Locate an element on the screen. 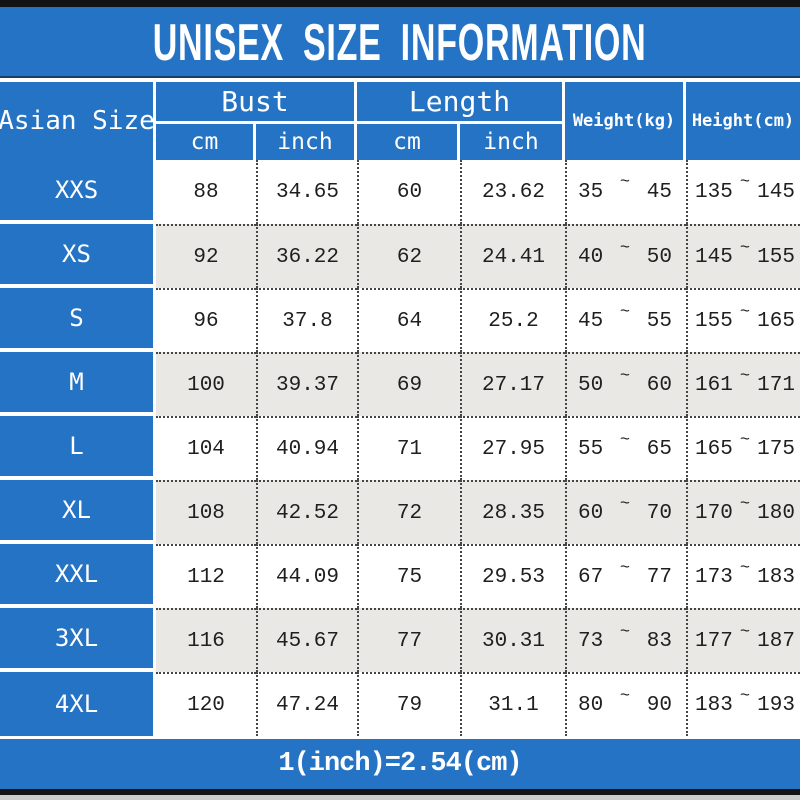  cell-bust-inch: 44.09 is located at coordinates (306, 576).